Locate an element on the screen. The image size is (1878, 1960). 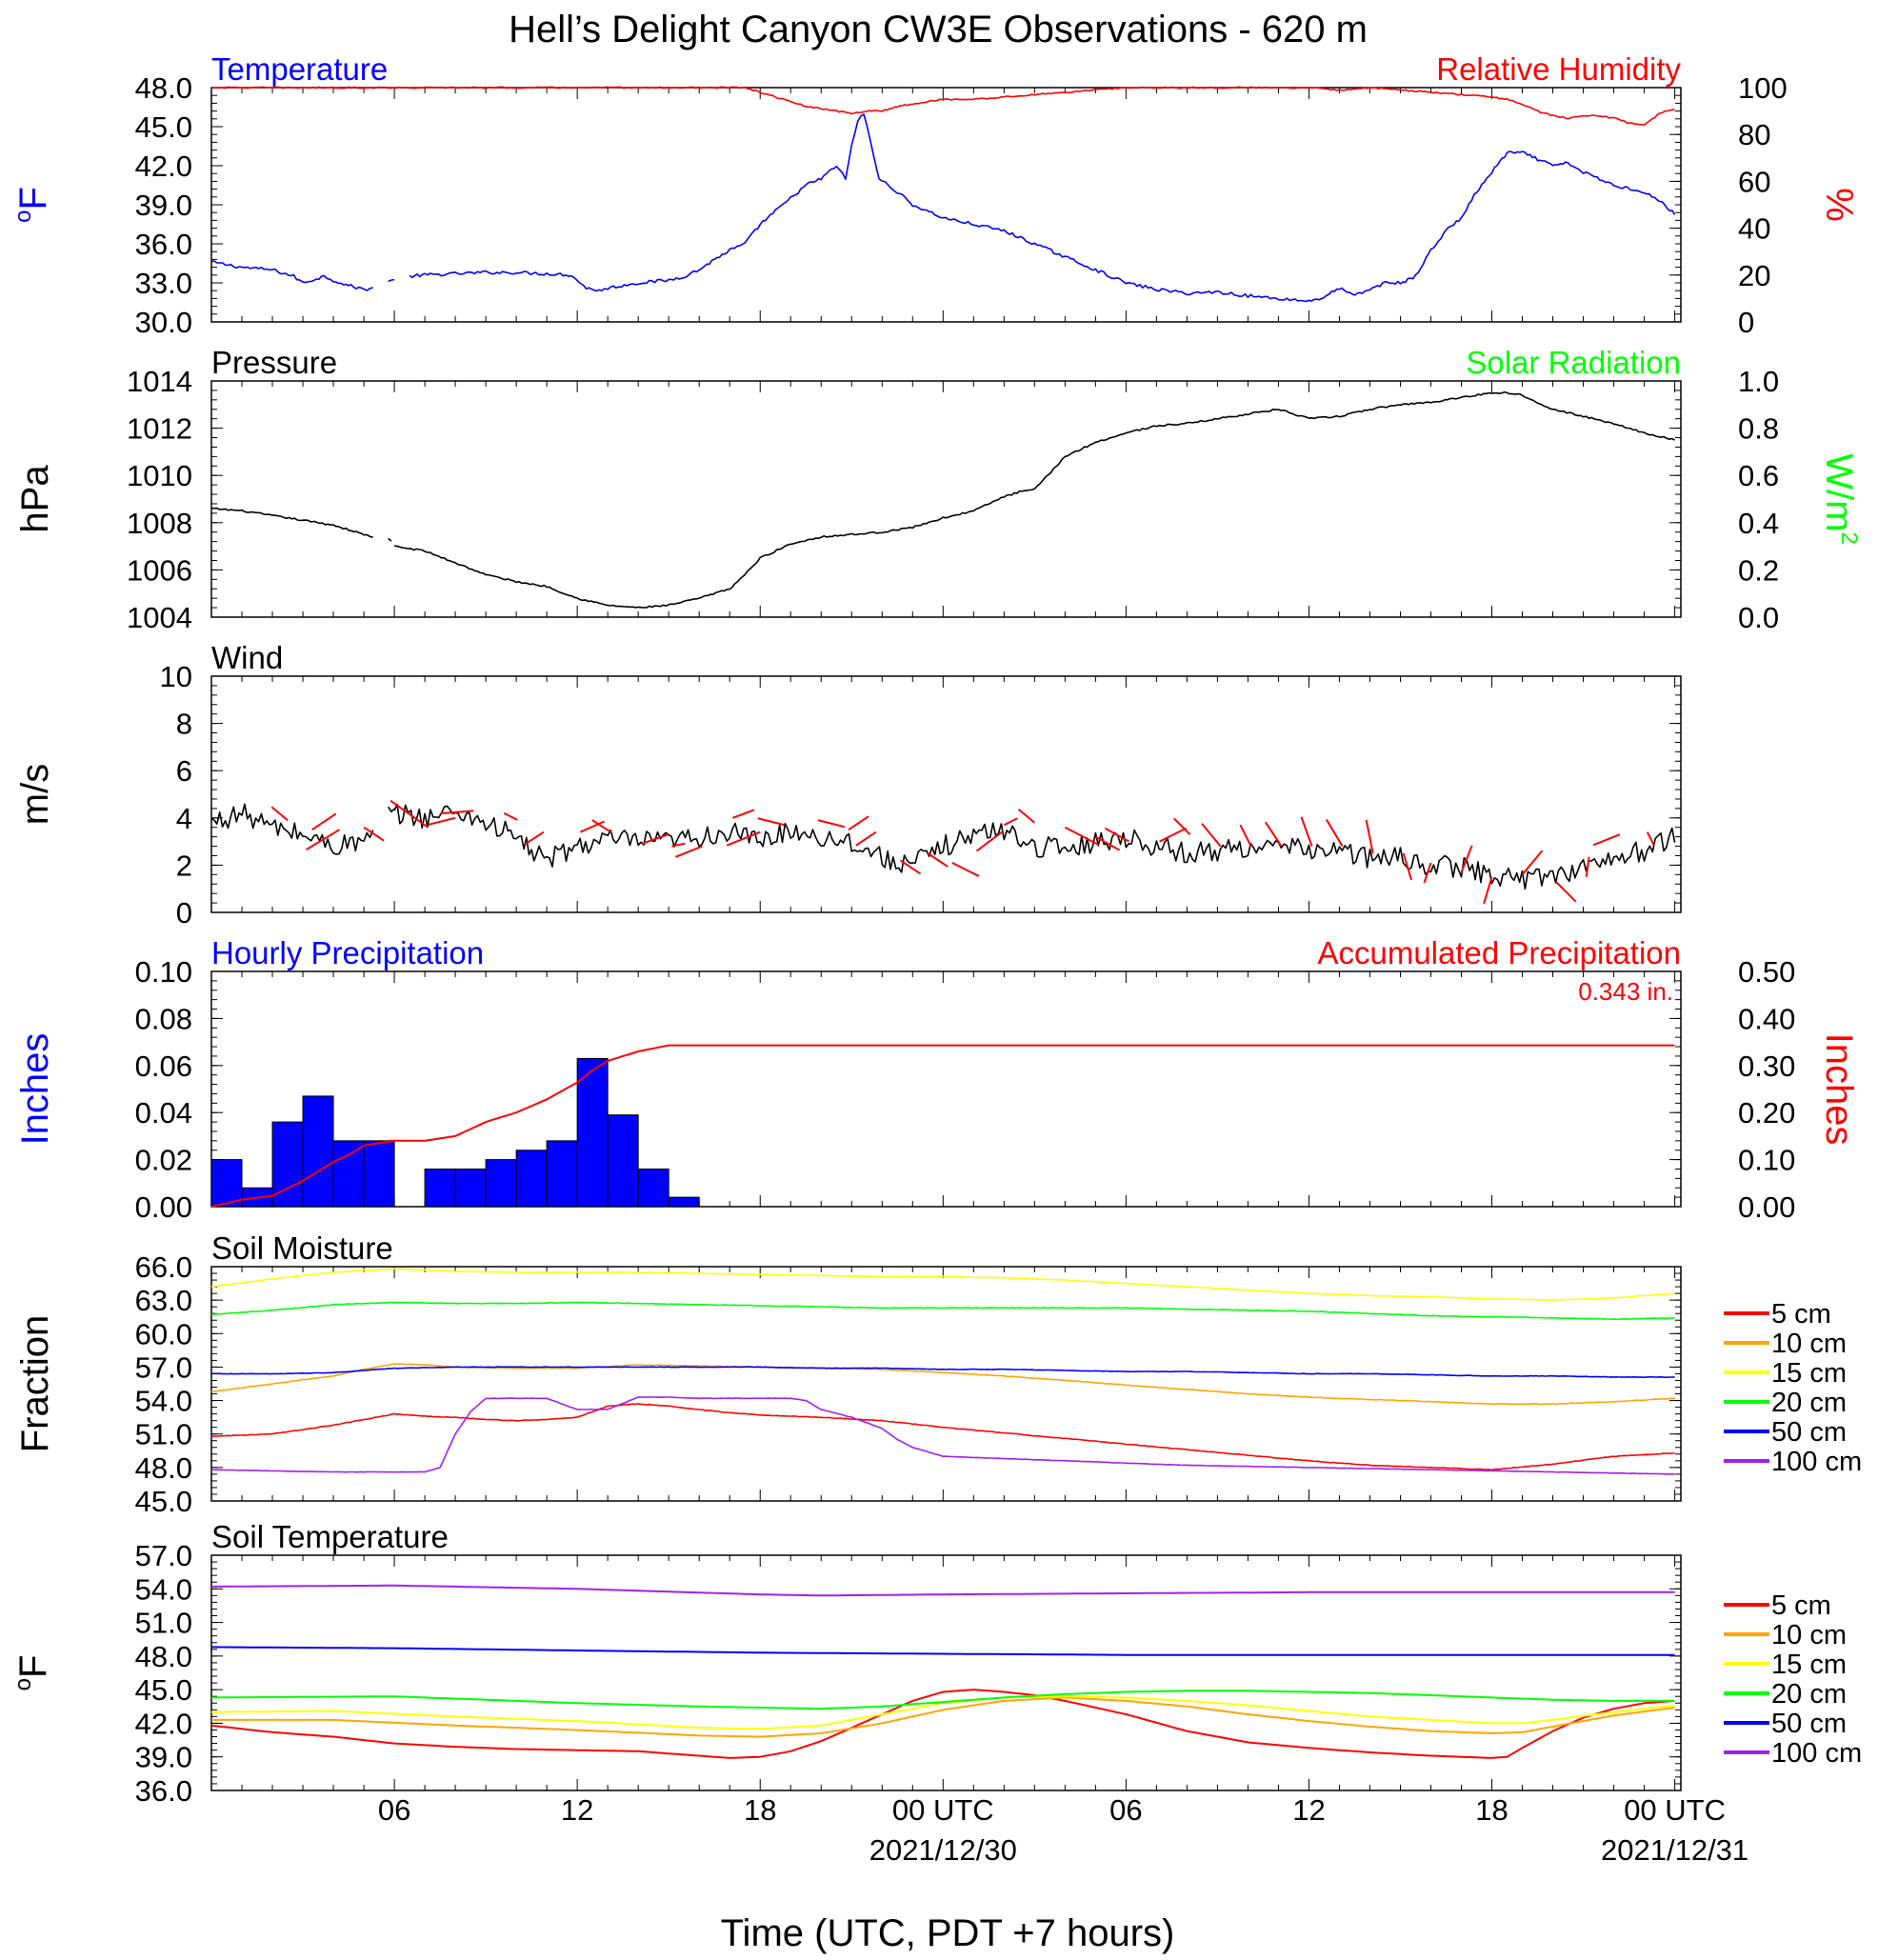
y-axis-title-right: W/m2 is located at coordinates (1840, 499).